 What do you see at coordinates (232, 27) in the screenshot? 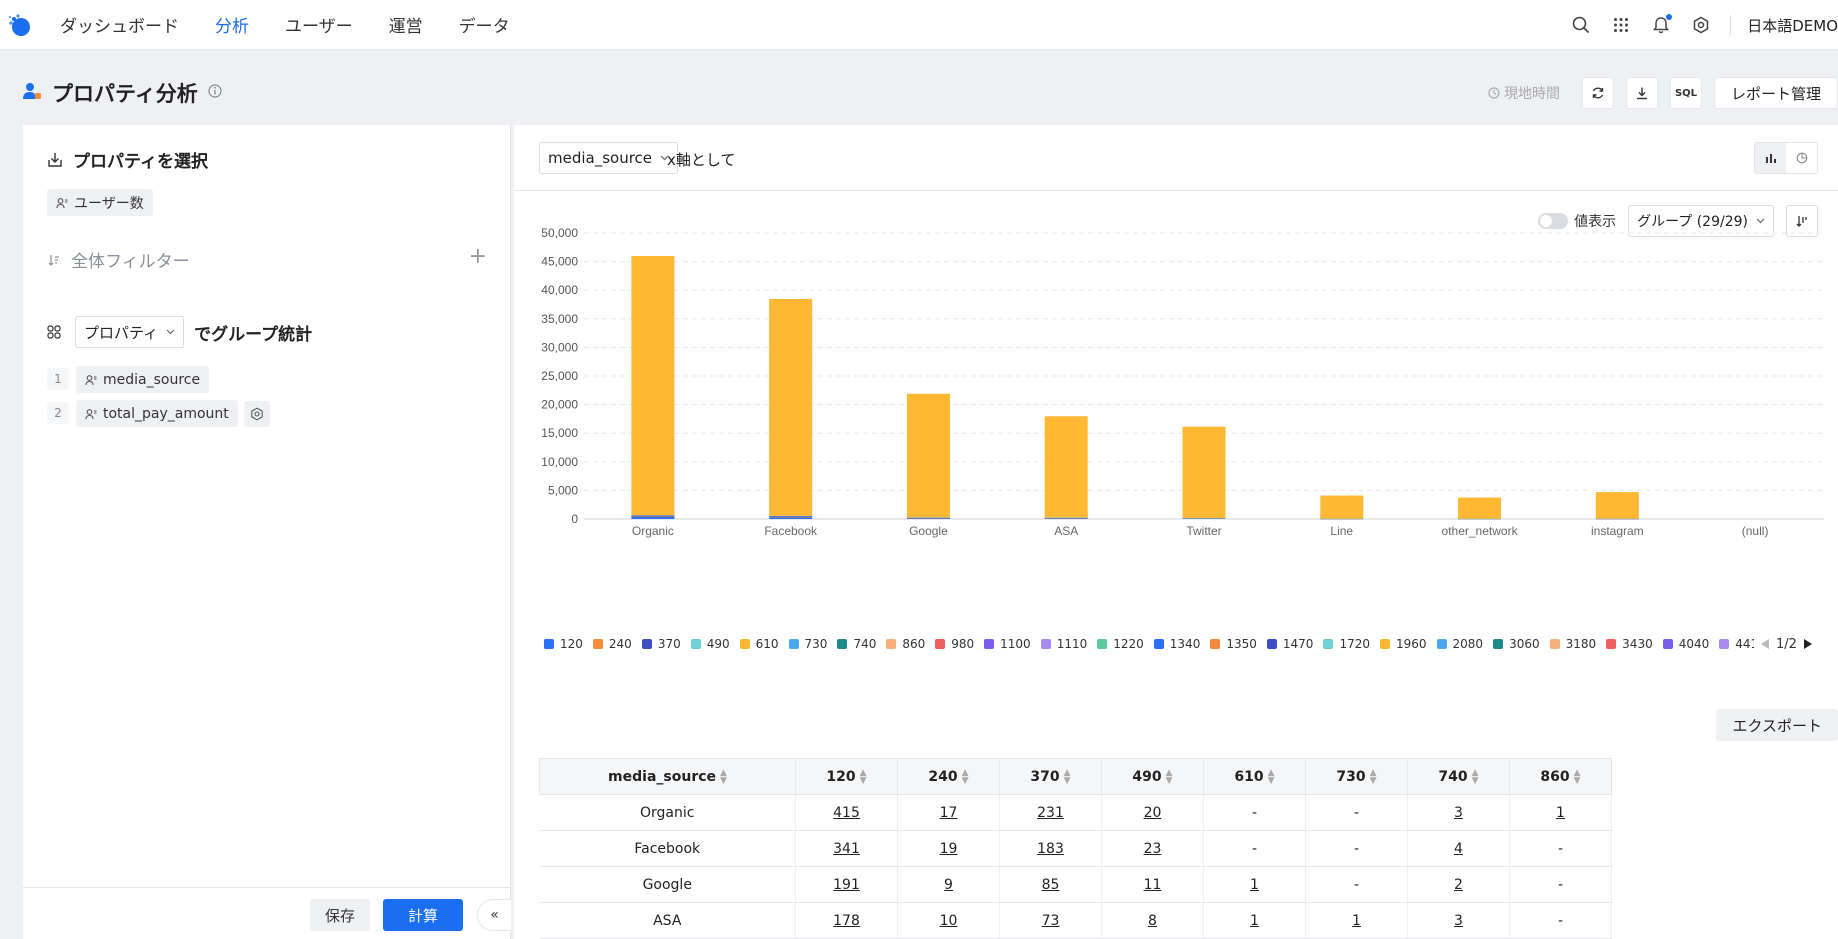
I see `nav-item-1: 分析` at bounding box center [232, 27].